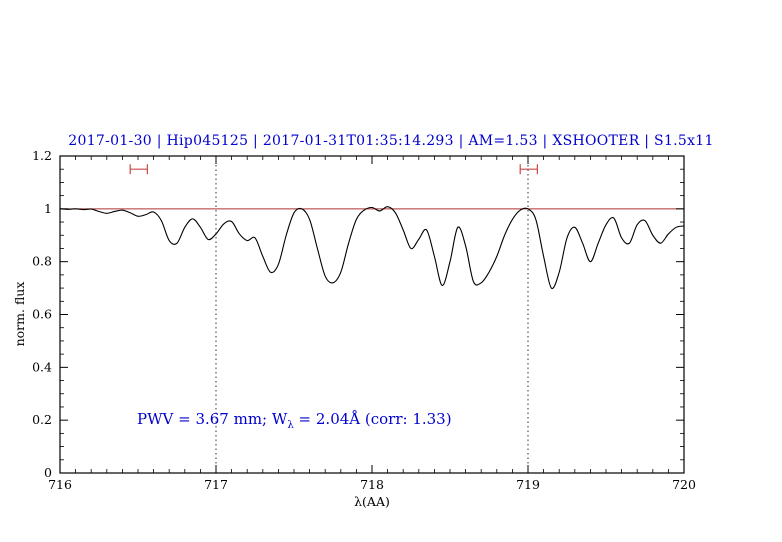 Image resolution: width=782 pixels, height=542 pixels. What do you see at coordinates (42, 419) in the screenshot?
I see `y-tick-label: 0.2` at bounding box center [42, 419].